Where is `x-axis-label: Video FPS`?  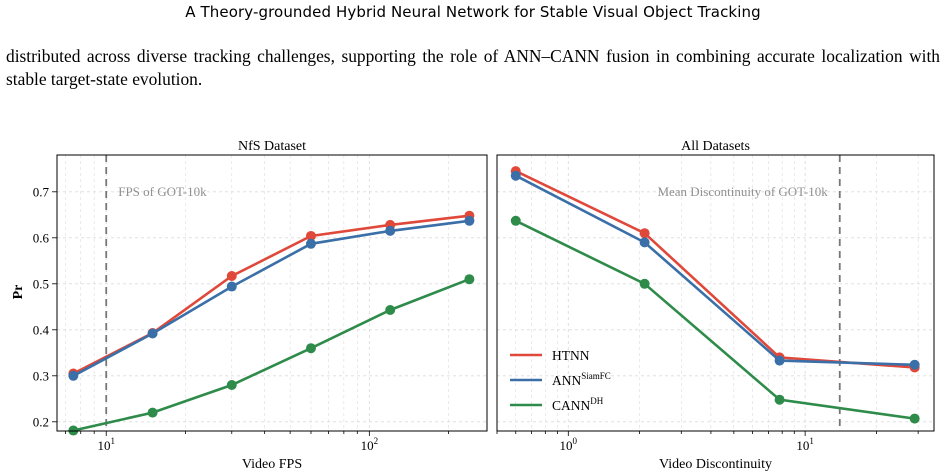 x-axis-label: Video FPS is located at coordinates (272, 464).